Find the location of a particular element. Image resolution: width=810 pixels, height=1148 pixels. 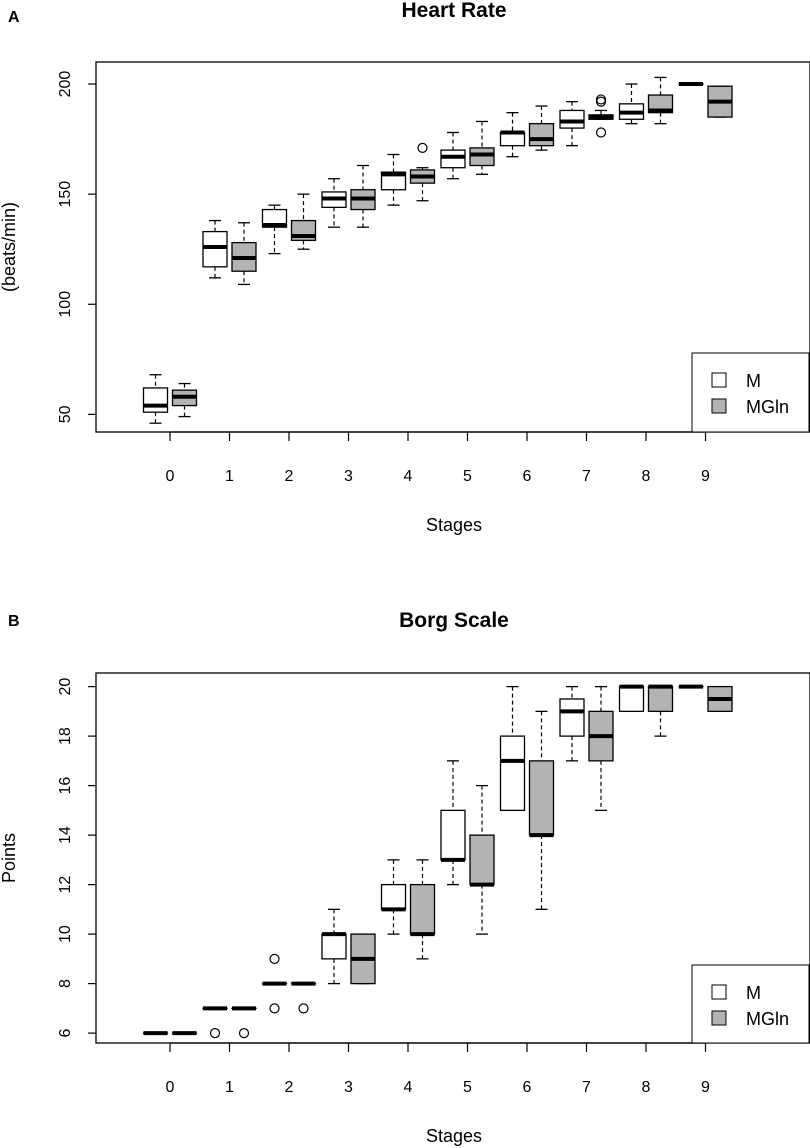

x-tick-label: 9 is located at coordinates (705, 1087).